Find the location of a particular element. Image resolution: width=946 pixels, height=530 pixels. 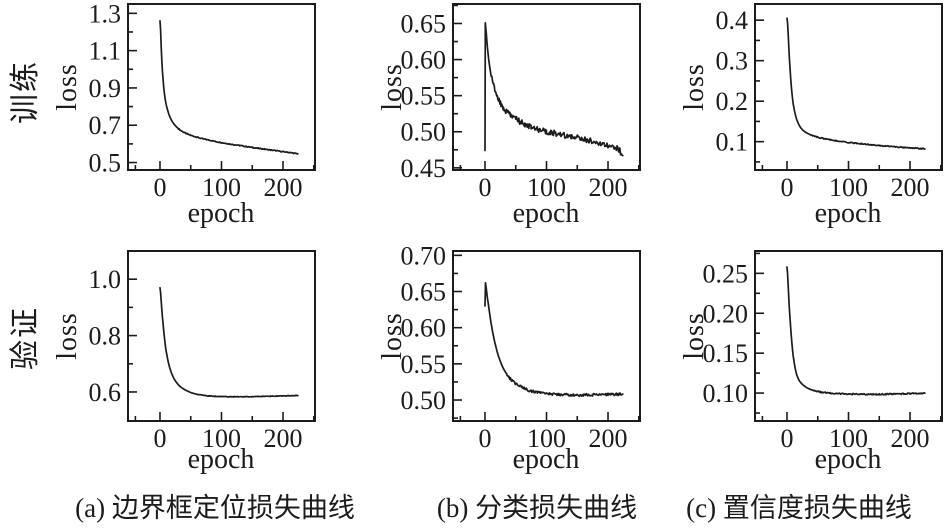

caption-cls-loss: (b) 分类损失曲线 is located at coordinates (537, 508).